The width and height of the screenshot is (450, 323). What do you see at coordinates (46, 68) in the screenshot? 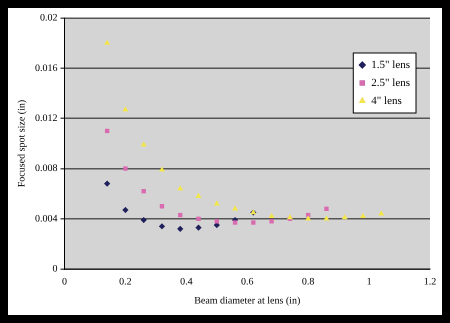
I see `y-tick-label: 0.016` at bounding box center [46, 68].